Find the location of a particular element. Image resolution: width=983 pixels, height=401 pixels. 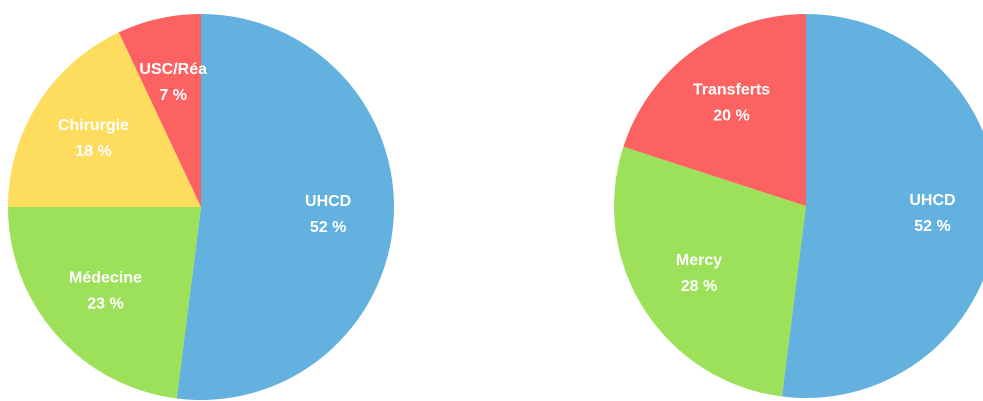

slice-value-label: 23 % is located at coordinates (105, 303).